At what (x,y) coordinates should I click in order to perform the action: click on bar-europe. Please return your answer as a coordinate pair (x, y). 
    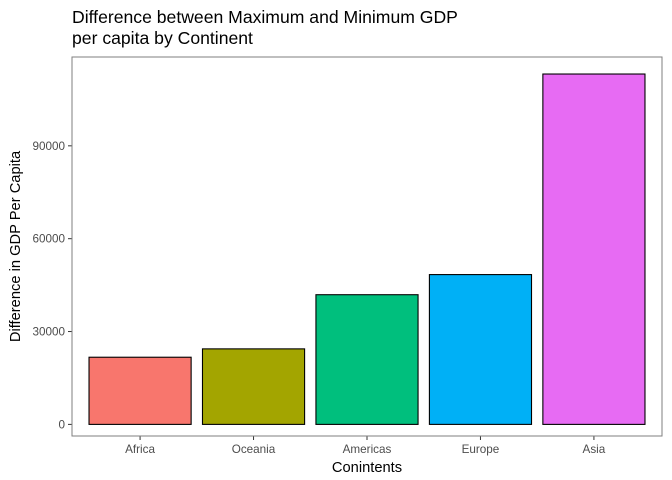
    Looking at the image, I should click on (480, 349).